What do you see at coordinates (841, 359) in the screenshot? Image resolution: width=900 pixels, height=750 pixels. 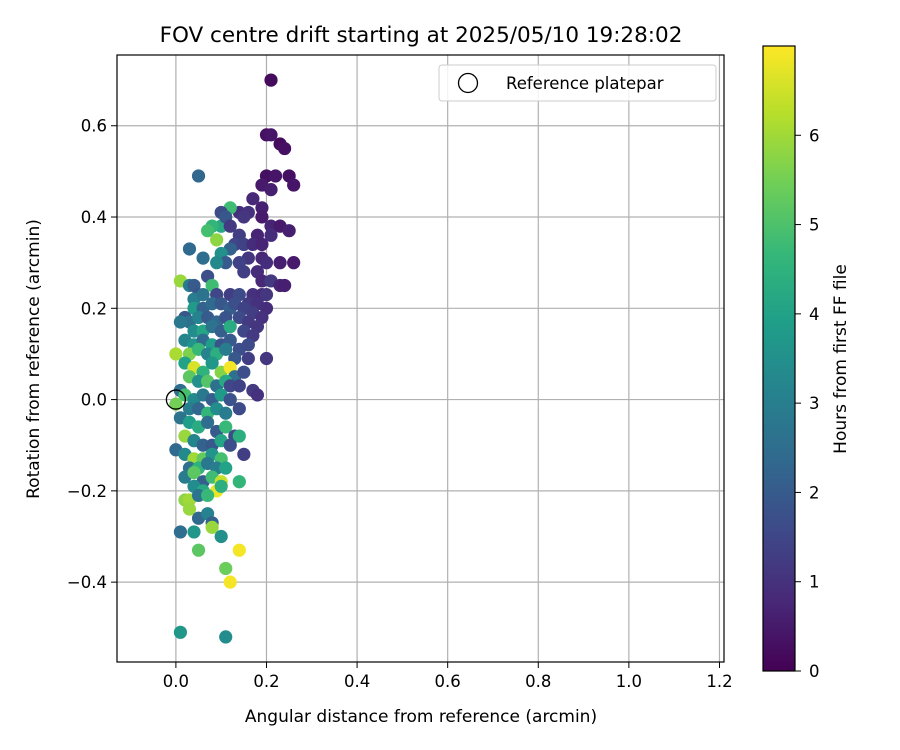 I see `colorbar-label: Hours from first FF file` at bounding box center [841, 359].